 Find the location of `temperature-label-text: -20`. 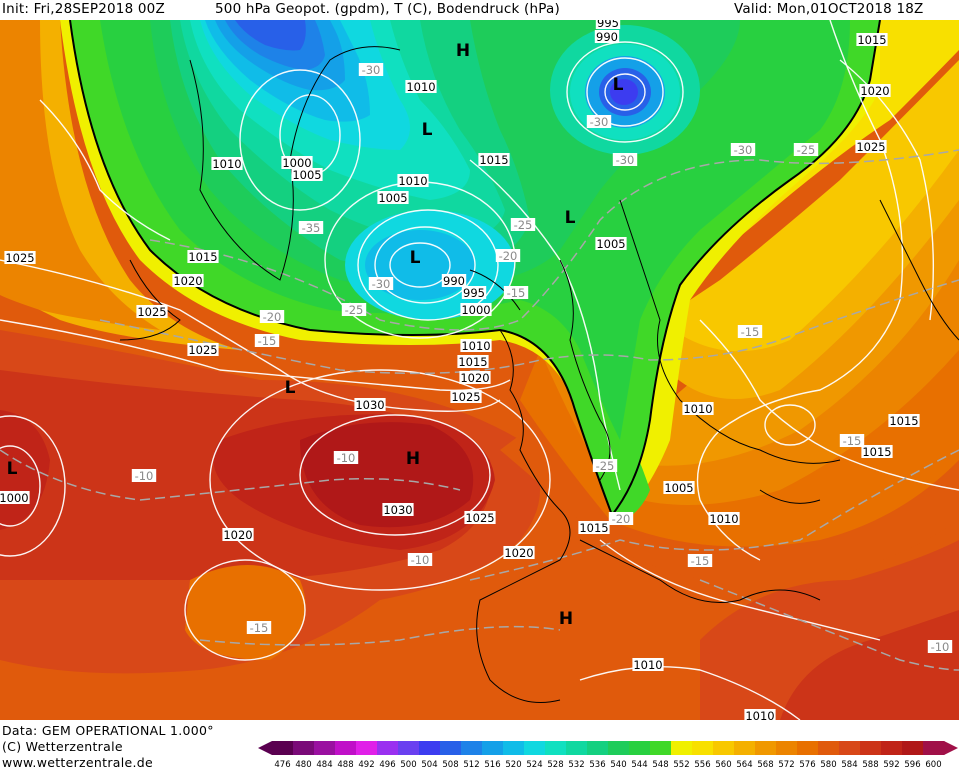

temperature-label-text: -20 is located at coordinates (508, 256).